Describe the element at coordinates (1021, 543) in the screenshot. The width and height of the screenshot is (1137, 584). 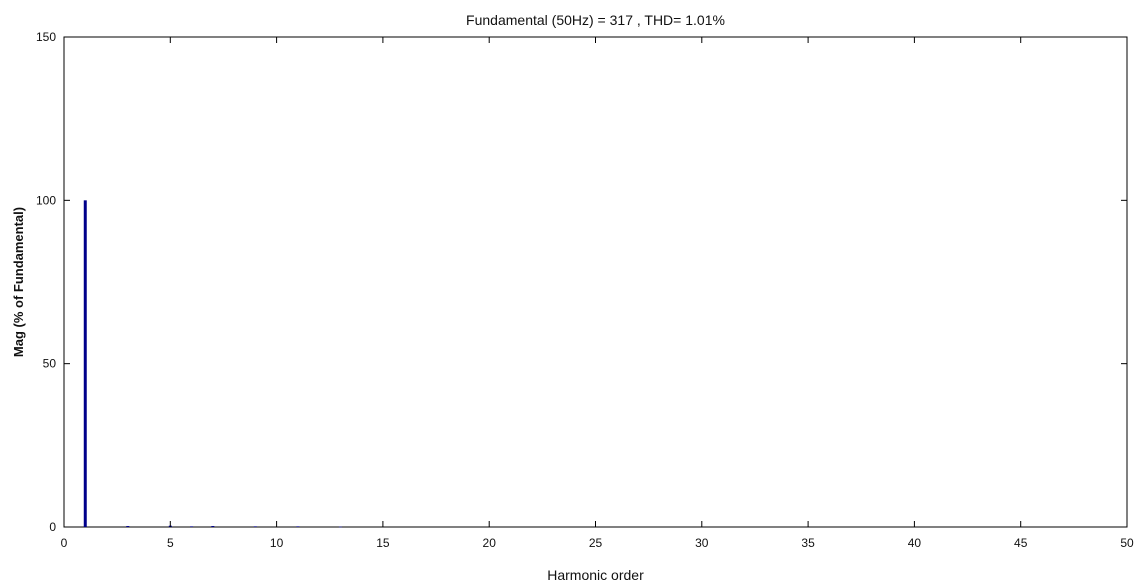
I see `x-tick-label: 45` at that location.